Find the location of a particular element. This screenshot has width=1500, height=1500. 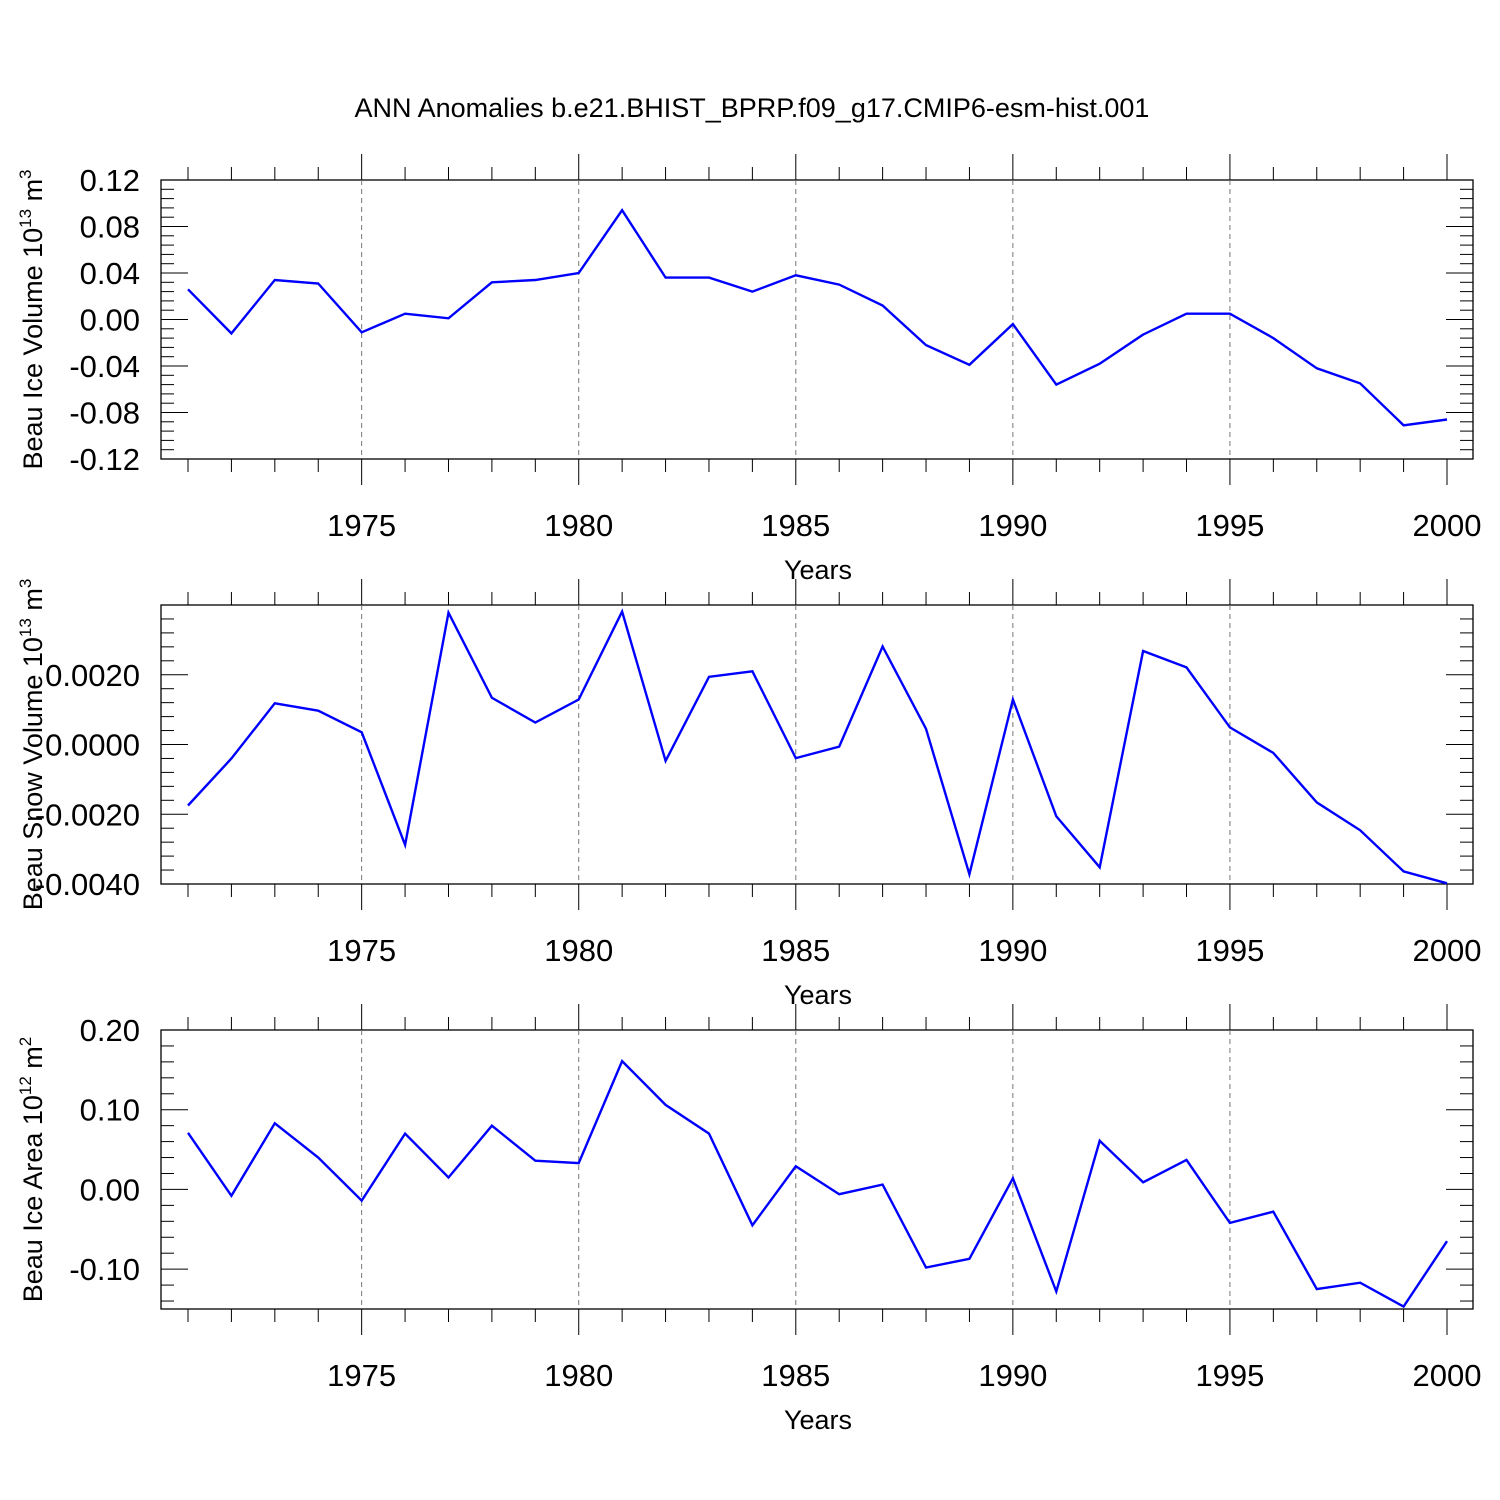

y-axis-label: Beau Snow Volume 1013 m3 is located at coordinates (32, 745).